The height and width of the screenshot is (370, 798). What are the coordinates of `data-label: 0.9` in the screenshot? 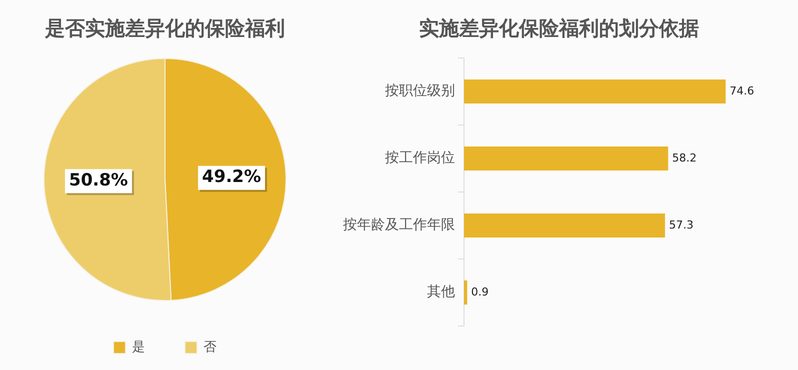 It's located at (480, 291).